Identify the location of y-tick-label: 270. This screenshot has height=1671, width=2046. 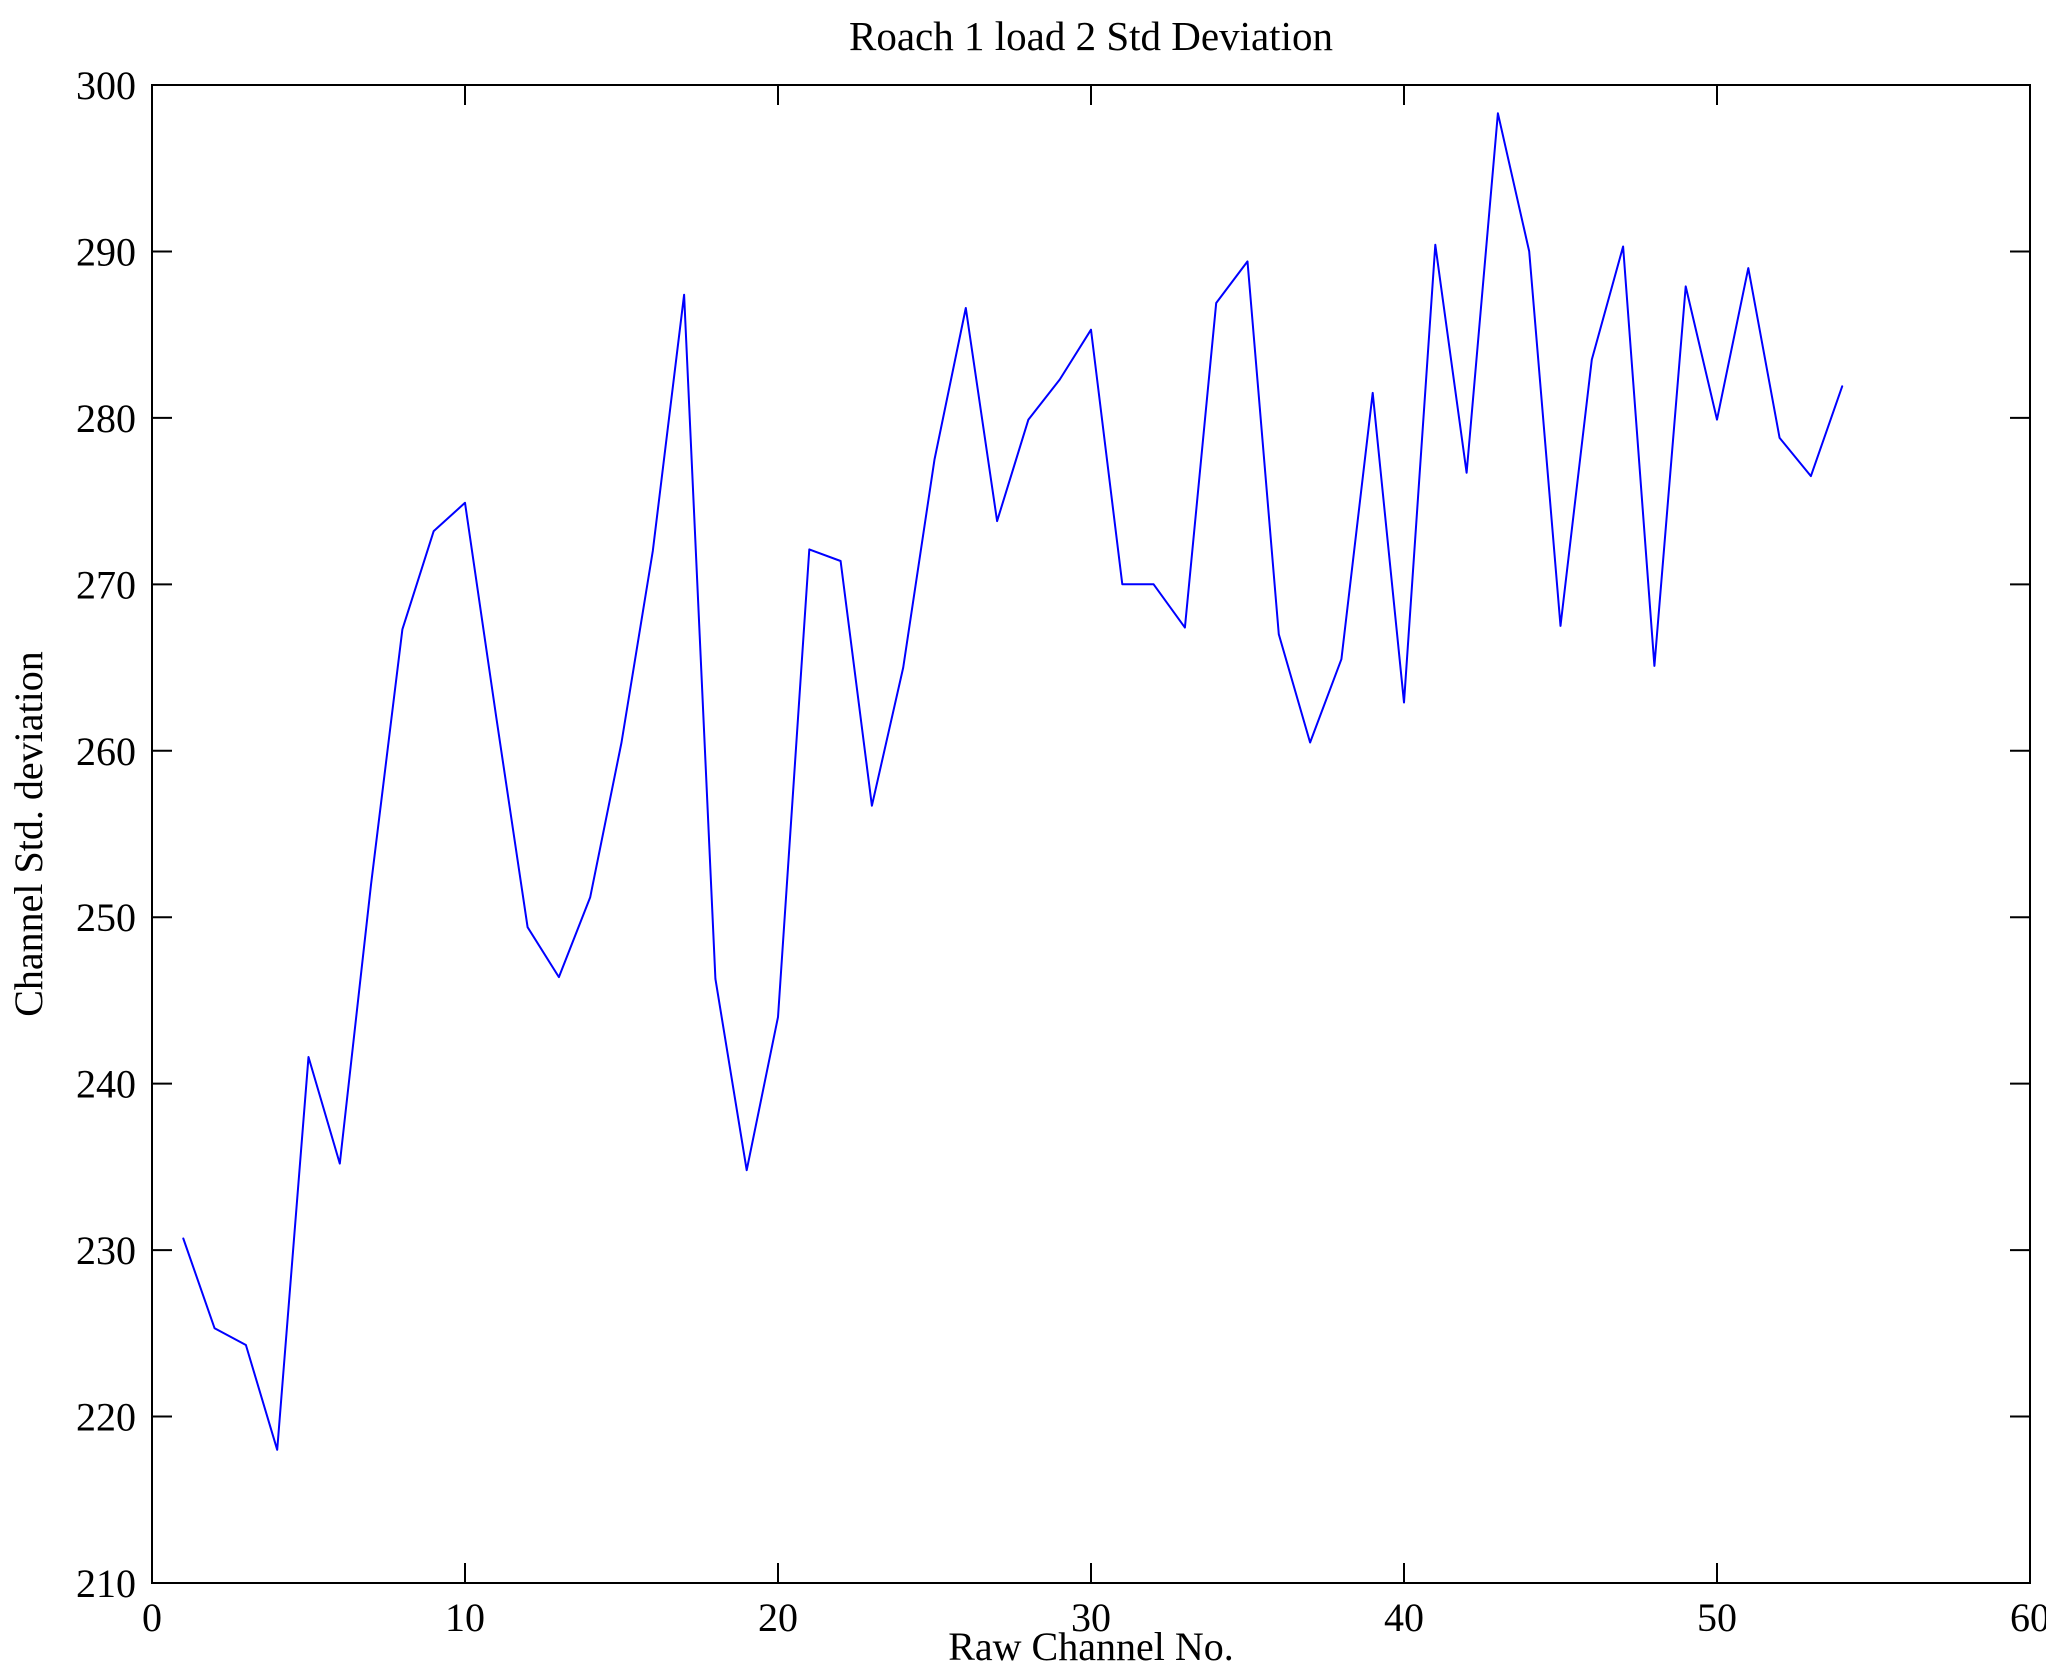
(106, 584).